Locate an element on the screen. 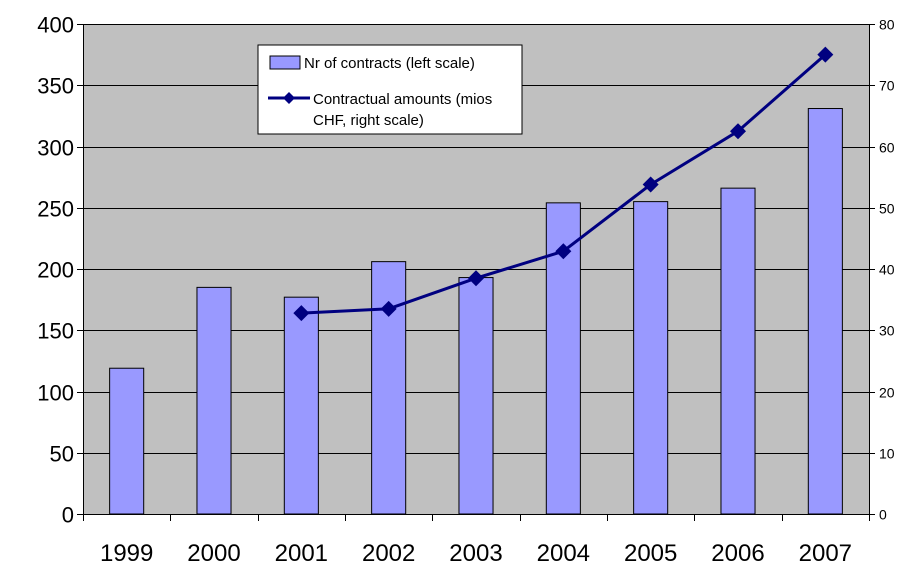  legend-swatch-marker is located at coordinates (289, 98).